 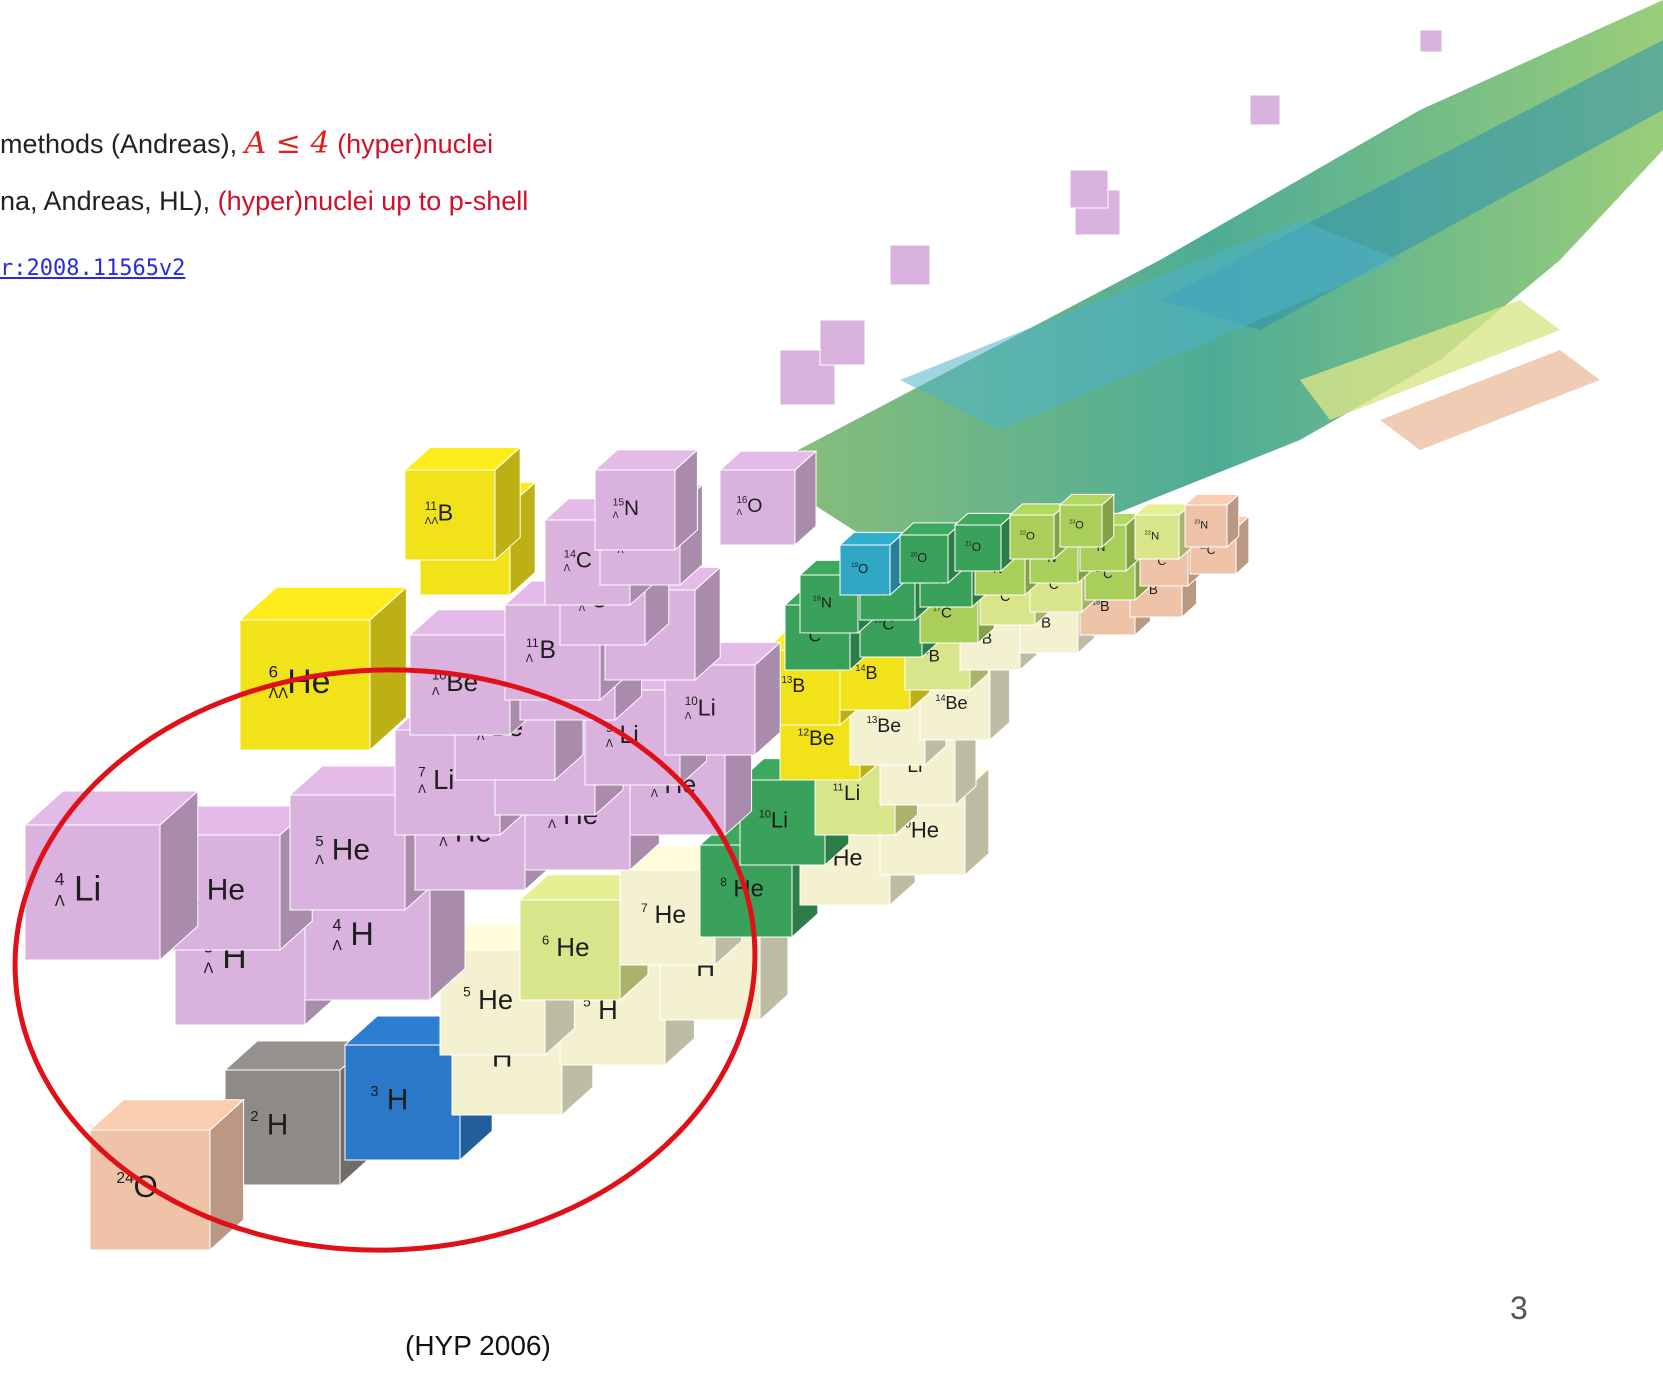 I want to click on mass-number: 2, so click(x=254, y=1116).